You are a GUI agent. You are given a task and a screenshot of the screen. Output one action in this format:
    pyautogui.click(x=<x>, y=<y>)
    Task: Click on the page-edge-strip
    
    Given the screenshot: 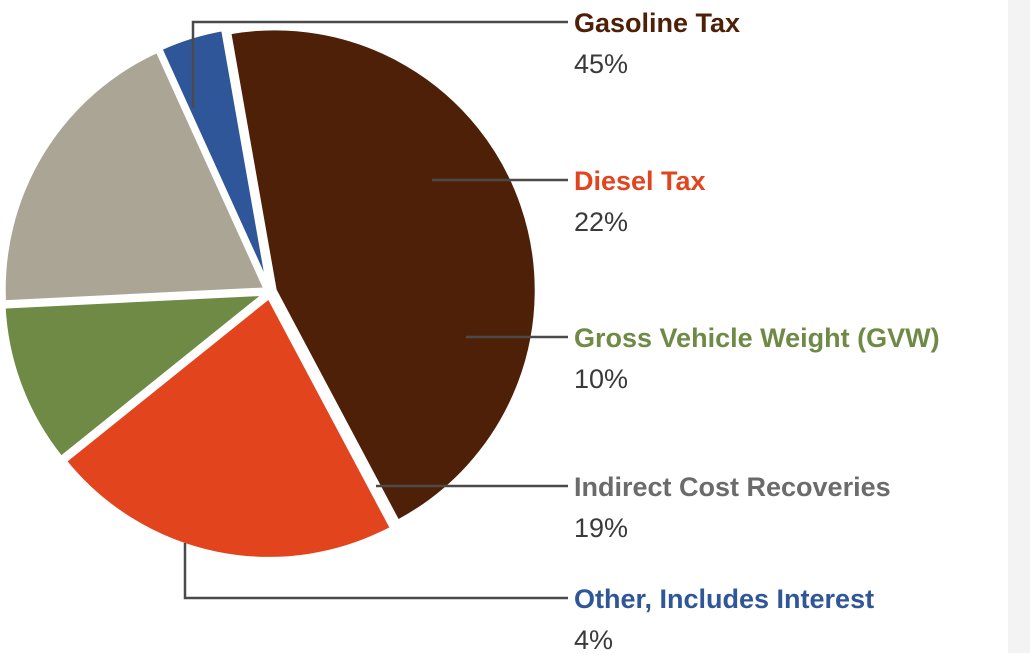 What is the action you would take?
    pyautogui.click(x=1019, y=326)
    